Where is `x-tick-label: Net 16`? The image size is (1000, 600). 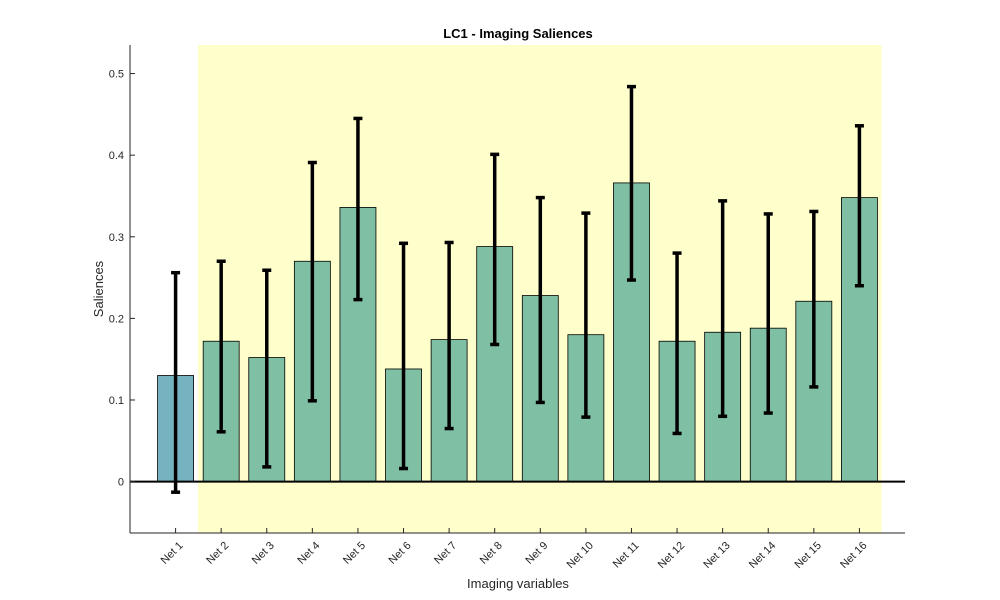 x-tick-label: Net 16 is located at coordinates (853, 555).